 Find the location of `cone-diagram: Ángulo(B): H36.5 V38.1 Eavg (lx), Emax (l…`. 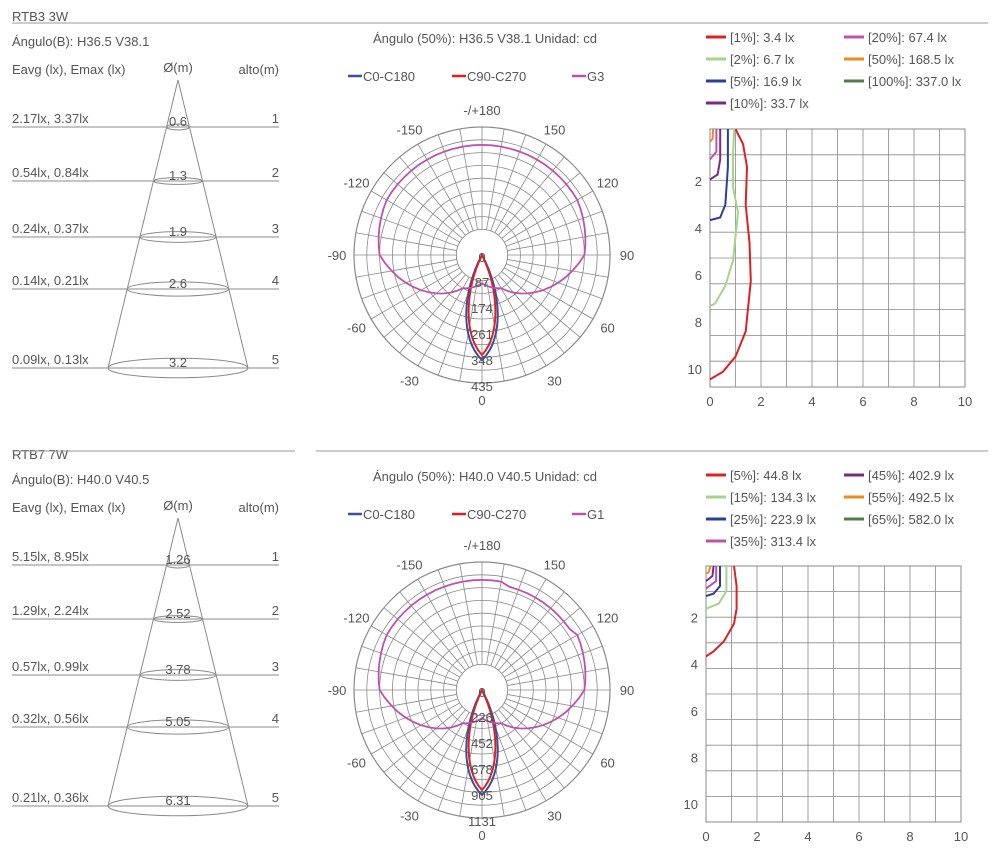

cone-diagram: Ángulo(B): H36.5 V38.1 Eavg (lx), Emax (l… is located at coordinates (145, 206).